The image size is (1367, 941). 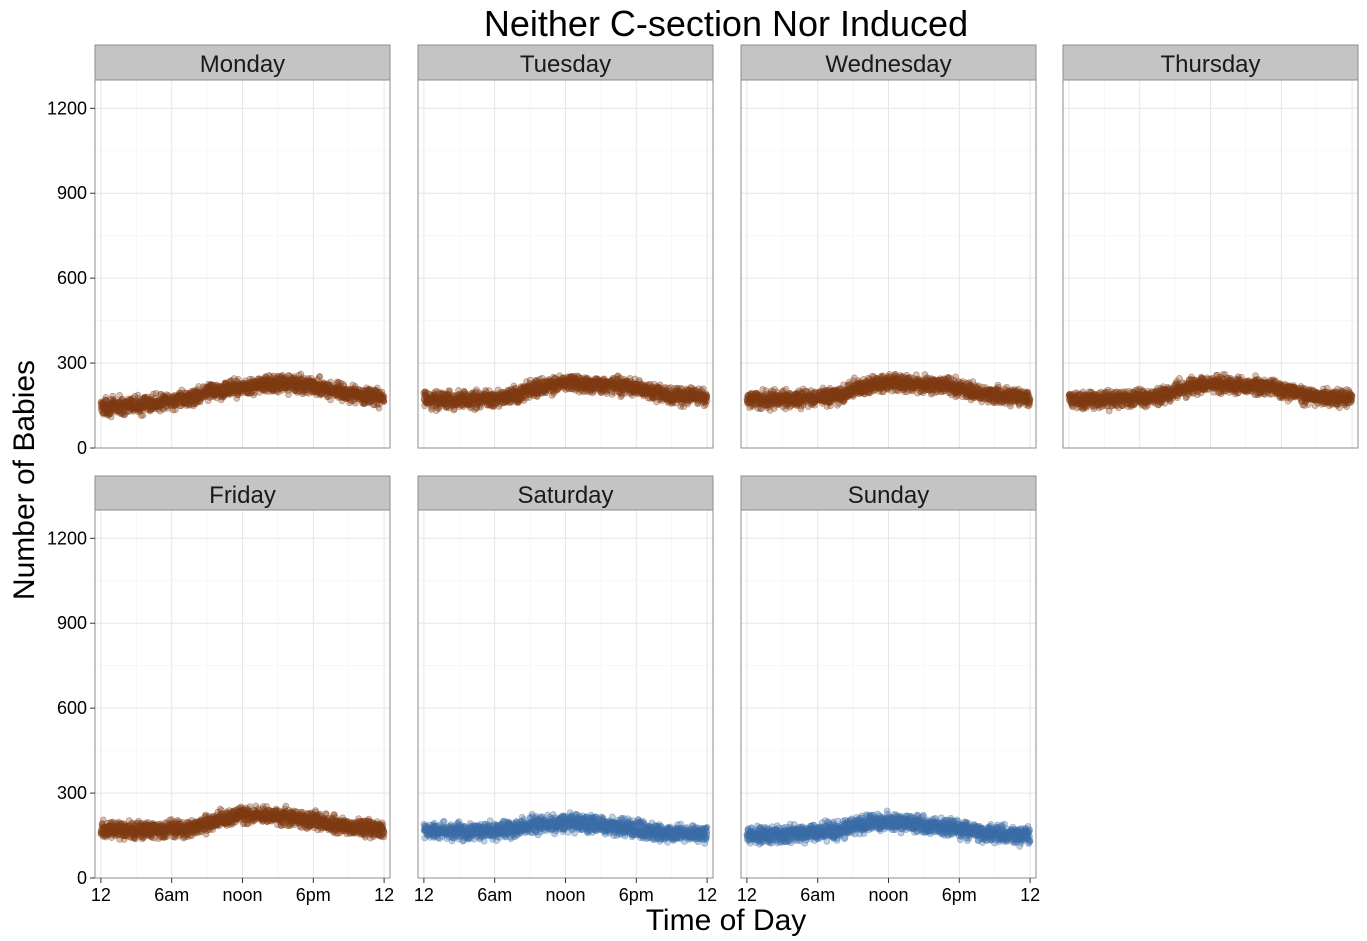 I want to click on y-tick-label: 0, so click(x=82, y=448).